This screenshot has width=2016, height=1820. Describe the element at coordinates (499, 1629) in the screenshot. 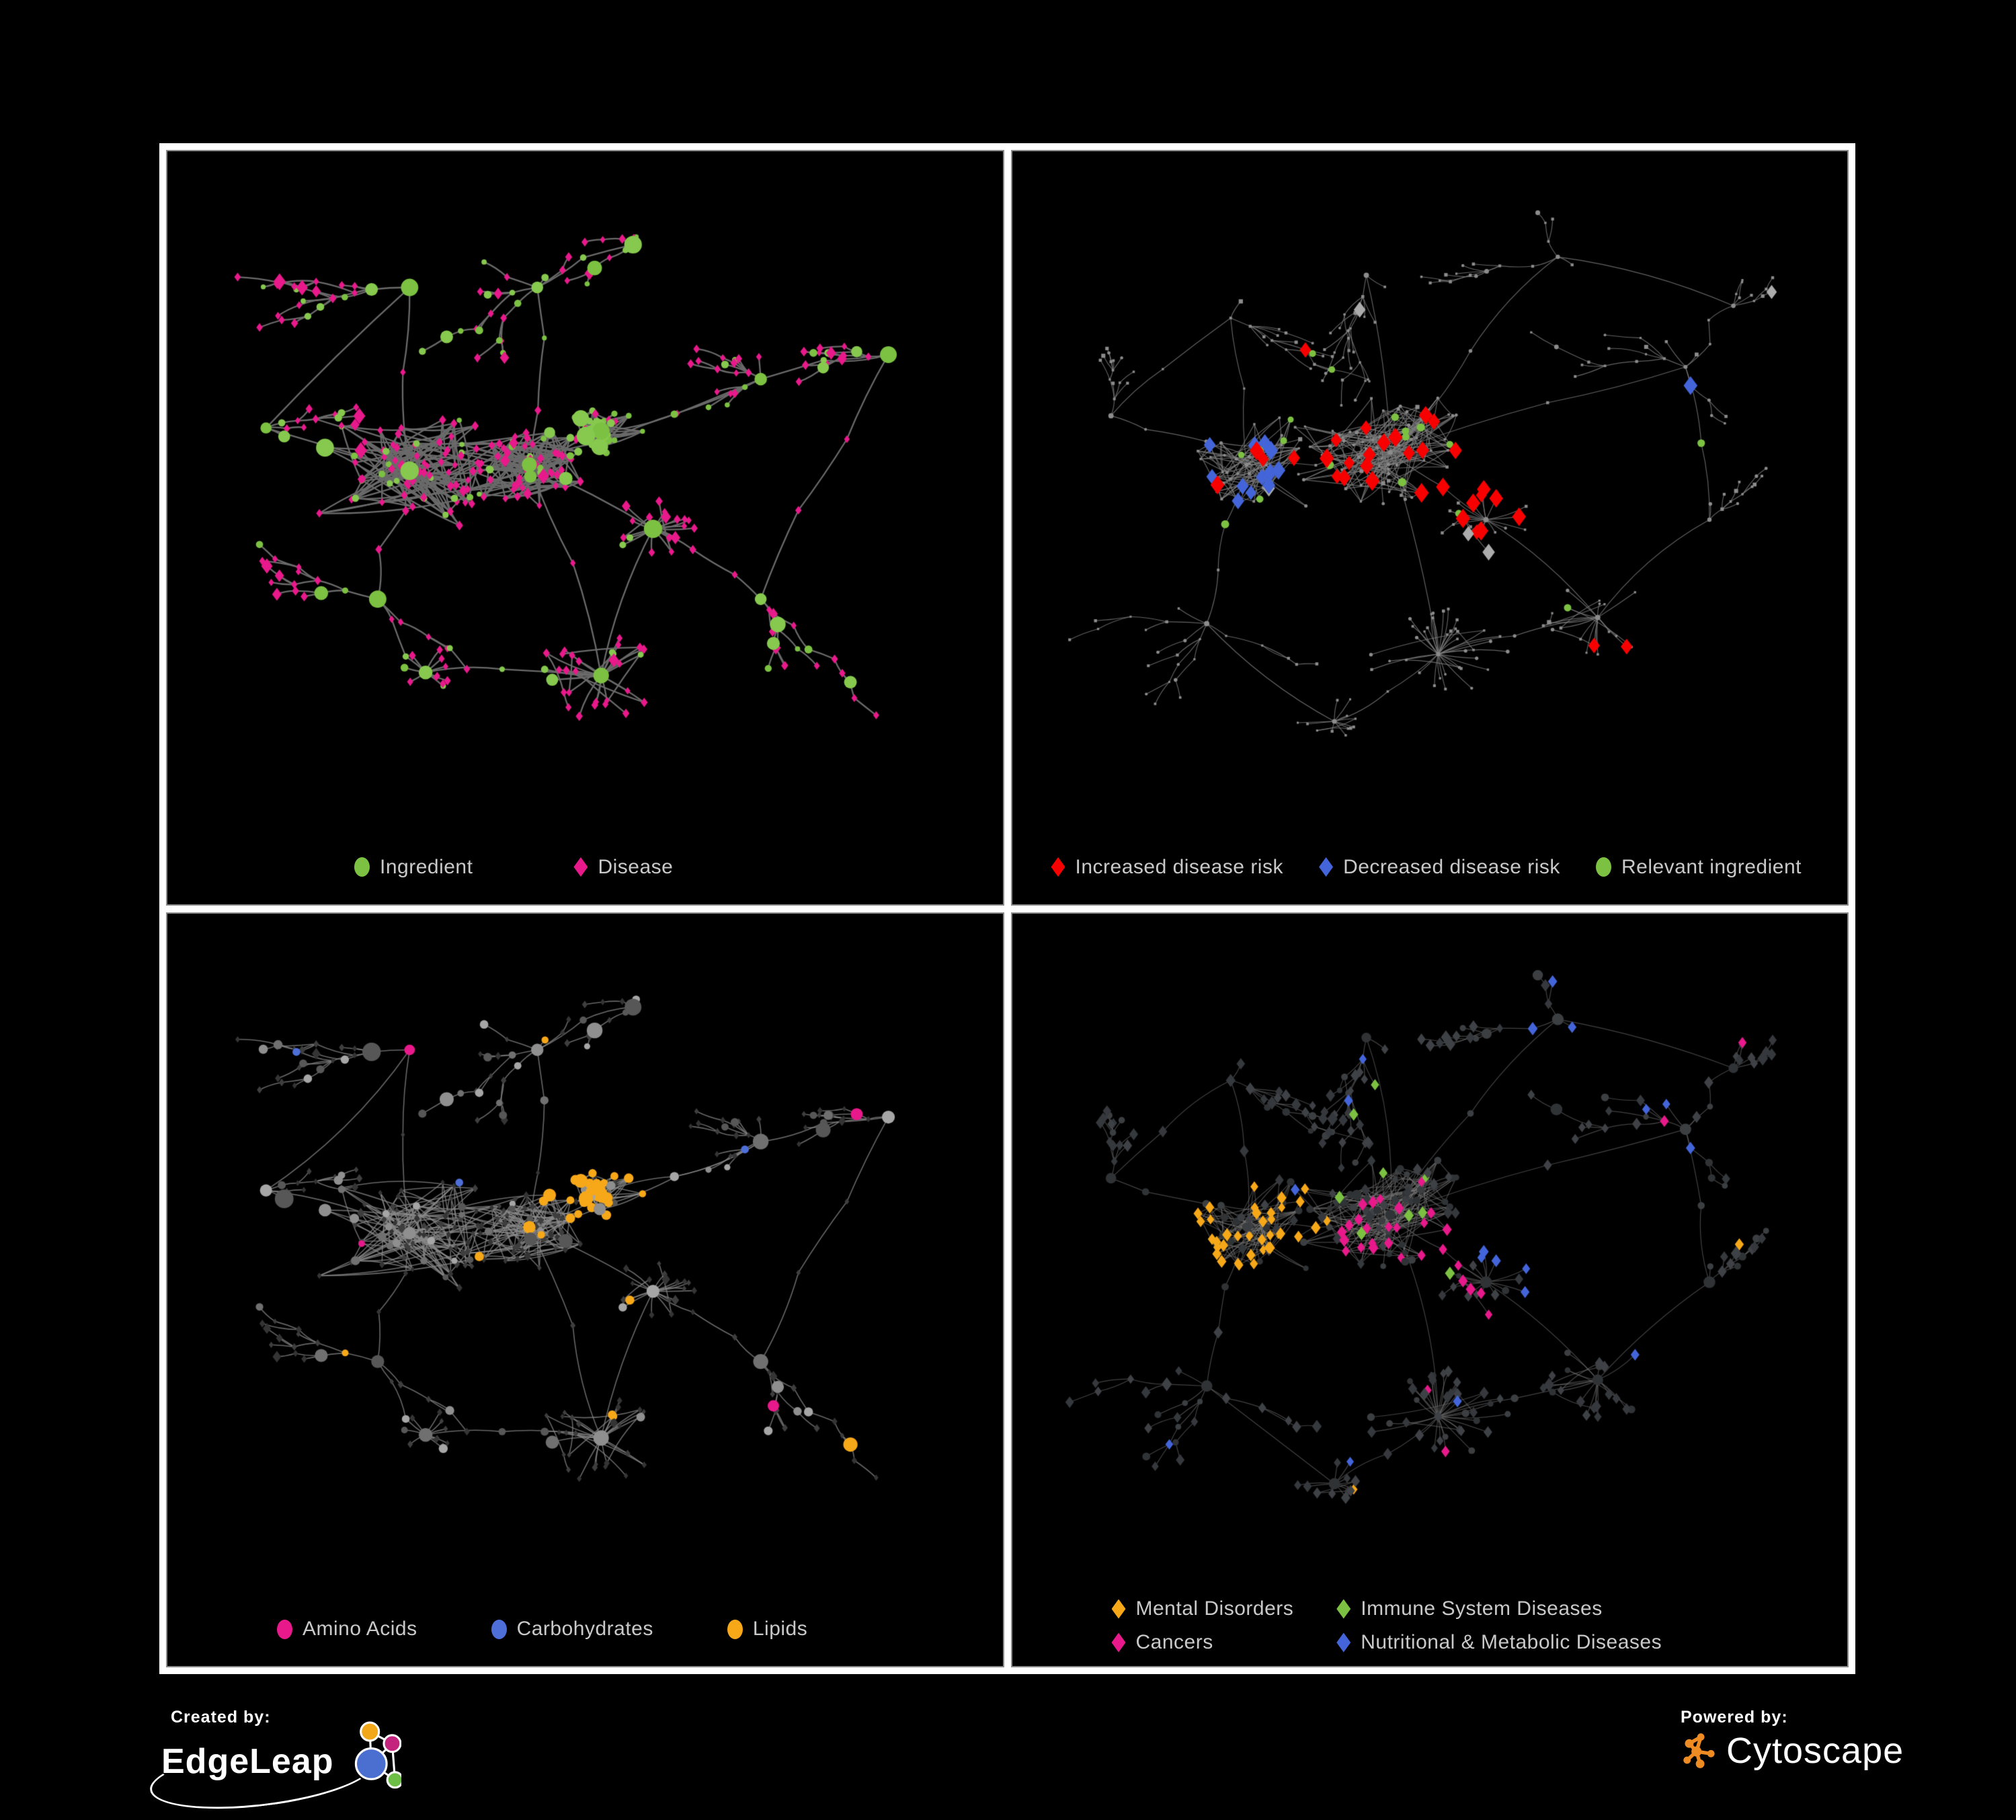

I see `legend-marker-carbohydrates-circle-icon` at that location.